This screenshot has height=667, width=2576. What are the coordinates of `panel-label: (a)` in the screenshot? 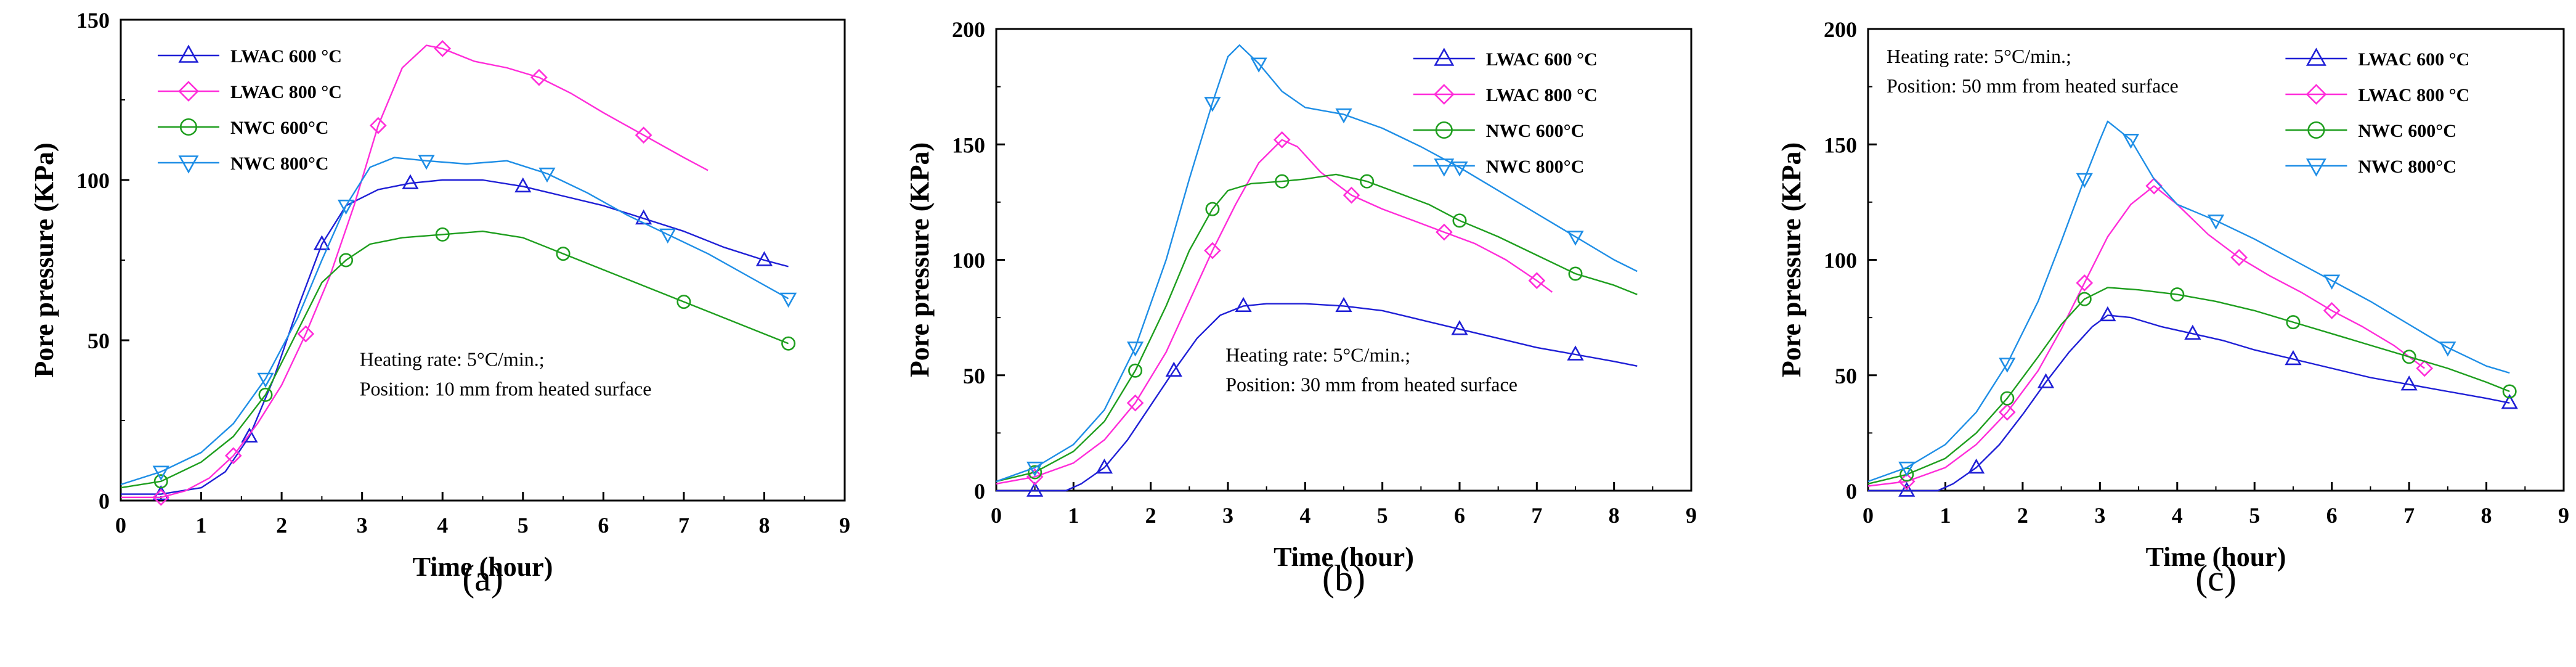 It's located at (482, 578).